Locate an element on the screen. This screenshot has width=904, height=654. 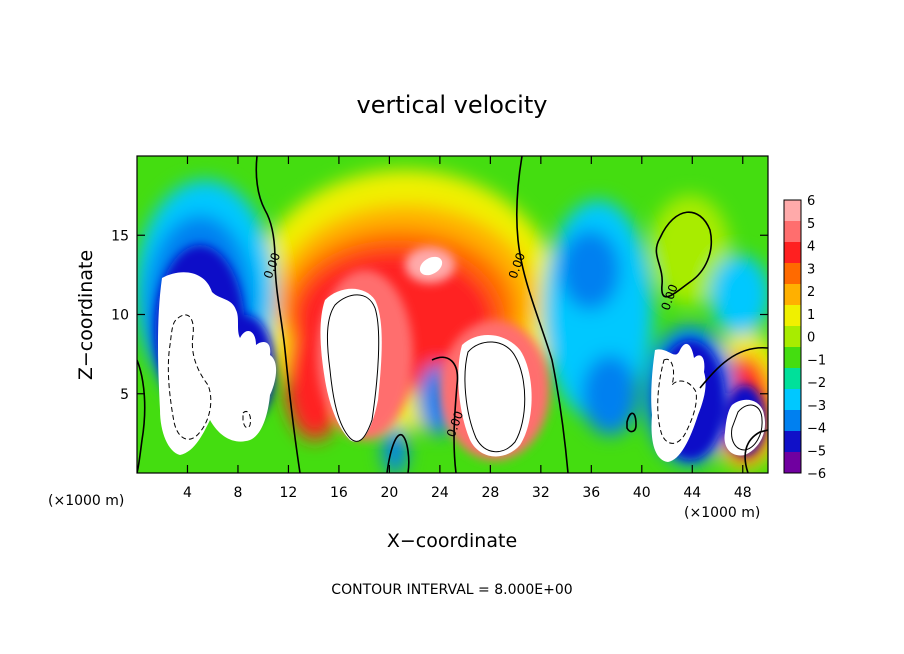
x-tick-label: 4 is located at coordinates (187, 493).